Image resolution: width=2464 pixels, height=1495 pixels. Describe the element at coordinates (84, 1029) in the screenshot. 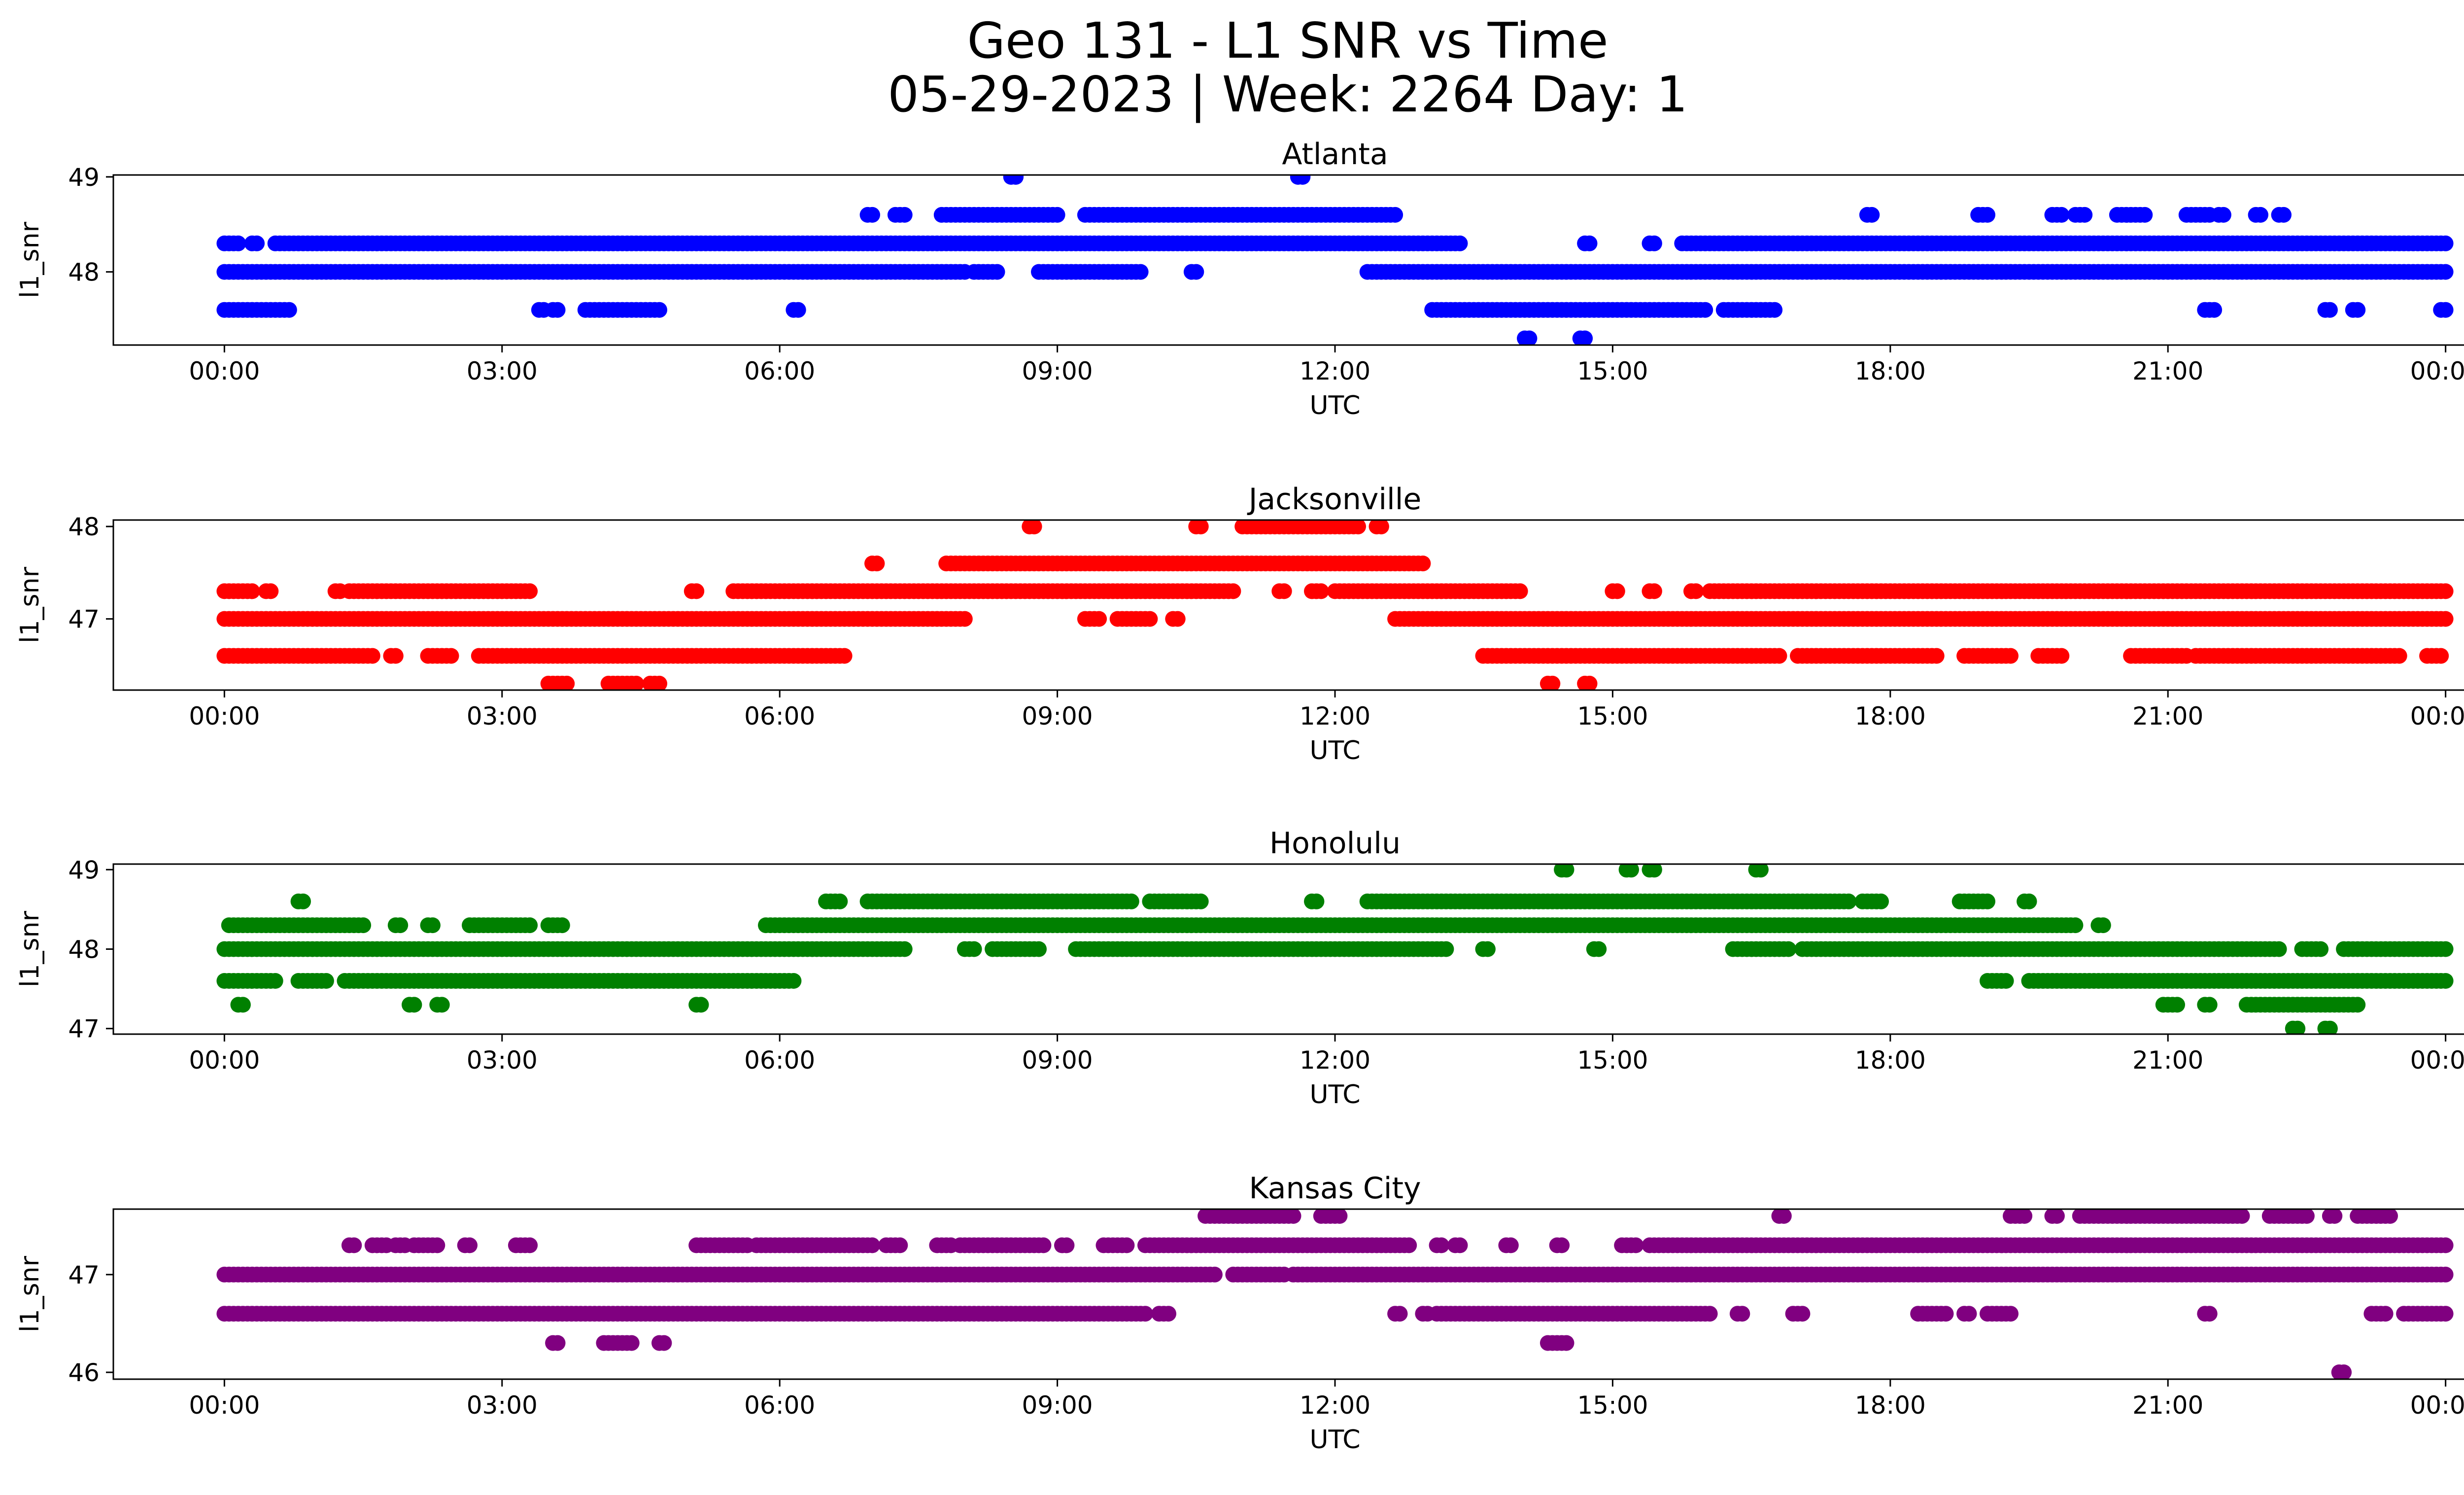

I see `y-tick-label: 47` at that location.